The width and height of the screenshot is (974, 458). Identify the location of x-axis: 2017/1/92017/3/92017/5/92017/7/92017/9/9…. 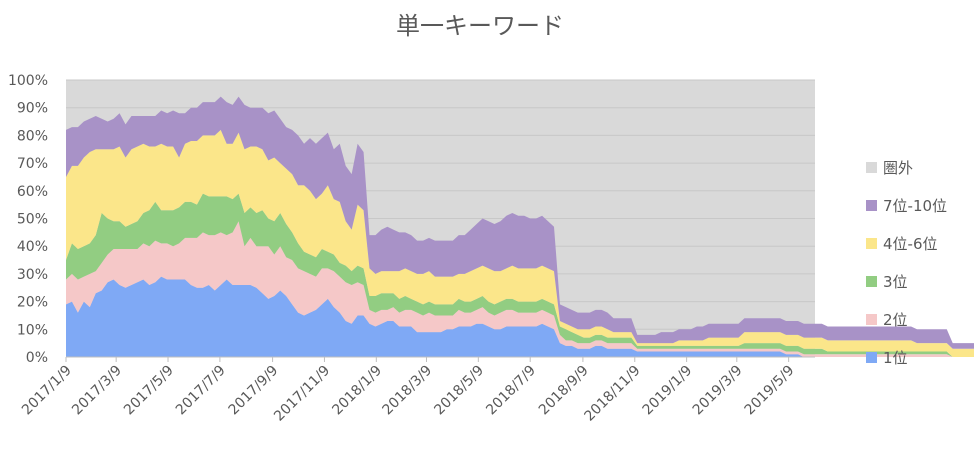
(408, 391).